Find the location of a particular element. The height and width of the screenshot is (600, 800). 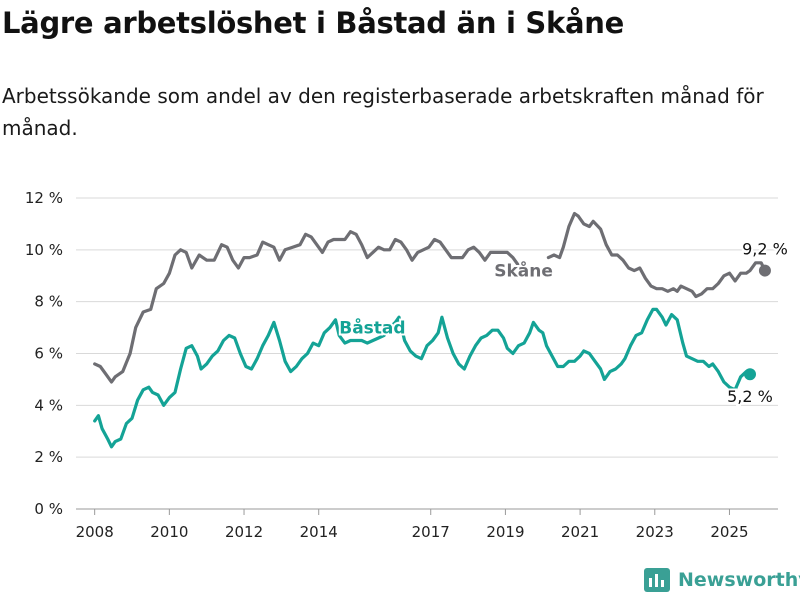

x-tick-label: 2010 is located at coordinates (169, 532).